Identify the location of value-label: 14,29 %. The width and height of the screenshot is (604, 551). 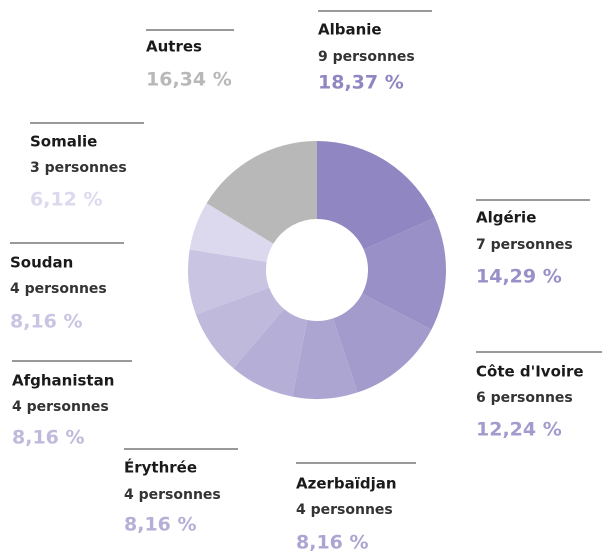
(519, 277).